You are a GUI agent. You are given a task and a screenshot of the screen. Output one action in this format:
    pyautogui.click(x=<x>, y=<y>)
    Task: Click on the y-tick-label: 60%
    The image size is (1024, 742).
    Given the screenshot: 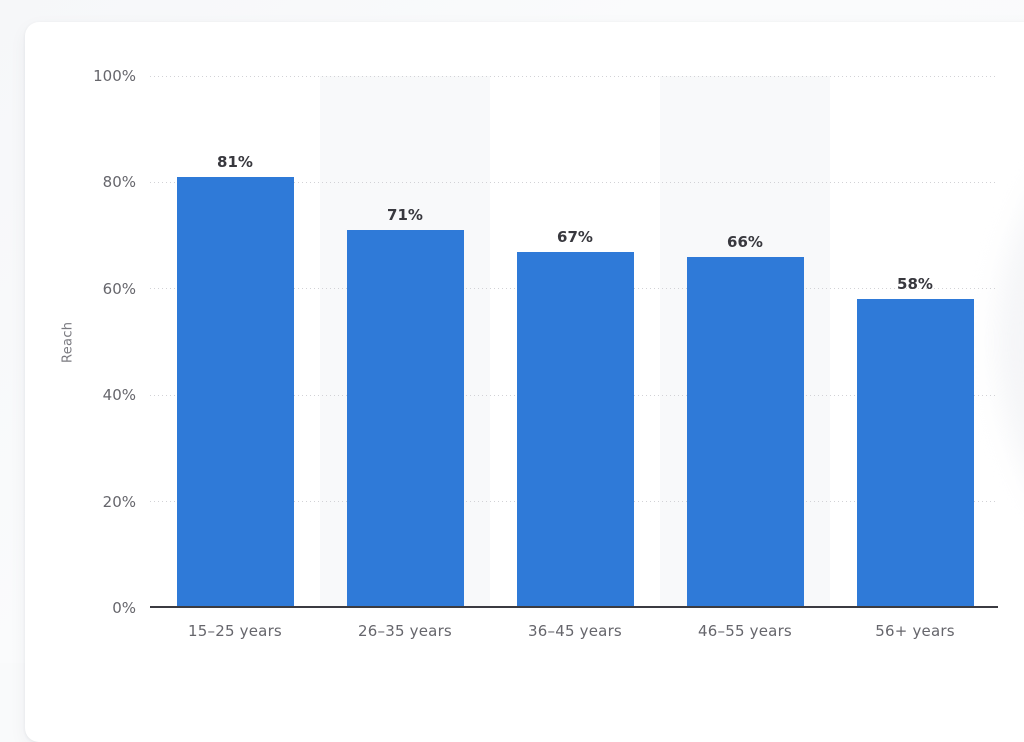 What is the action you would take?
    pyautogui.click(x=119, y=288)
    